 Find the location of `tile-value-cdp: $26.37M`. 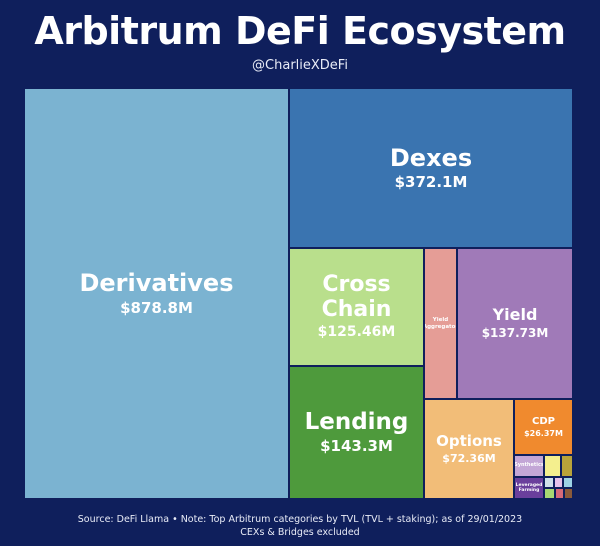

tile-value-cdp: $26.37M is located at coordinates (543, 433).